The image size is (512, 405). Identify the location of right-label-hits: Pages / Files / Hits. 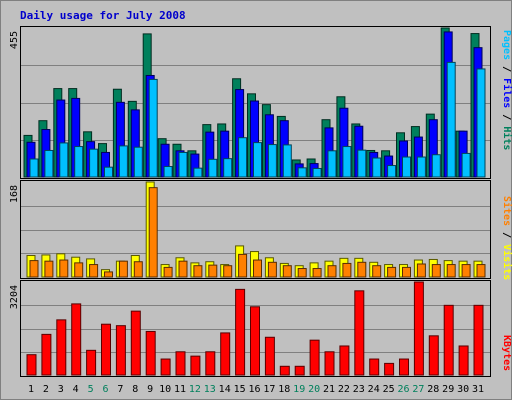
(506, 90).